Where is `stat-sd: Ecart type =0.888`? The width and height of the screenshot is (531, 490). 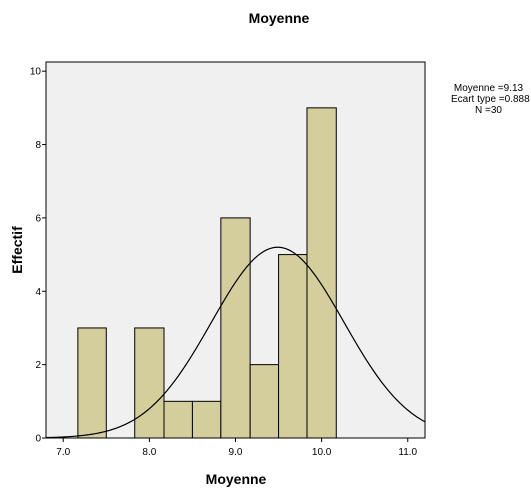 stat-sd: Ecart type =0.888 is located at coordinates (490, 99).